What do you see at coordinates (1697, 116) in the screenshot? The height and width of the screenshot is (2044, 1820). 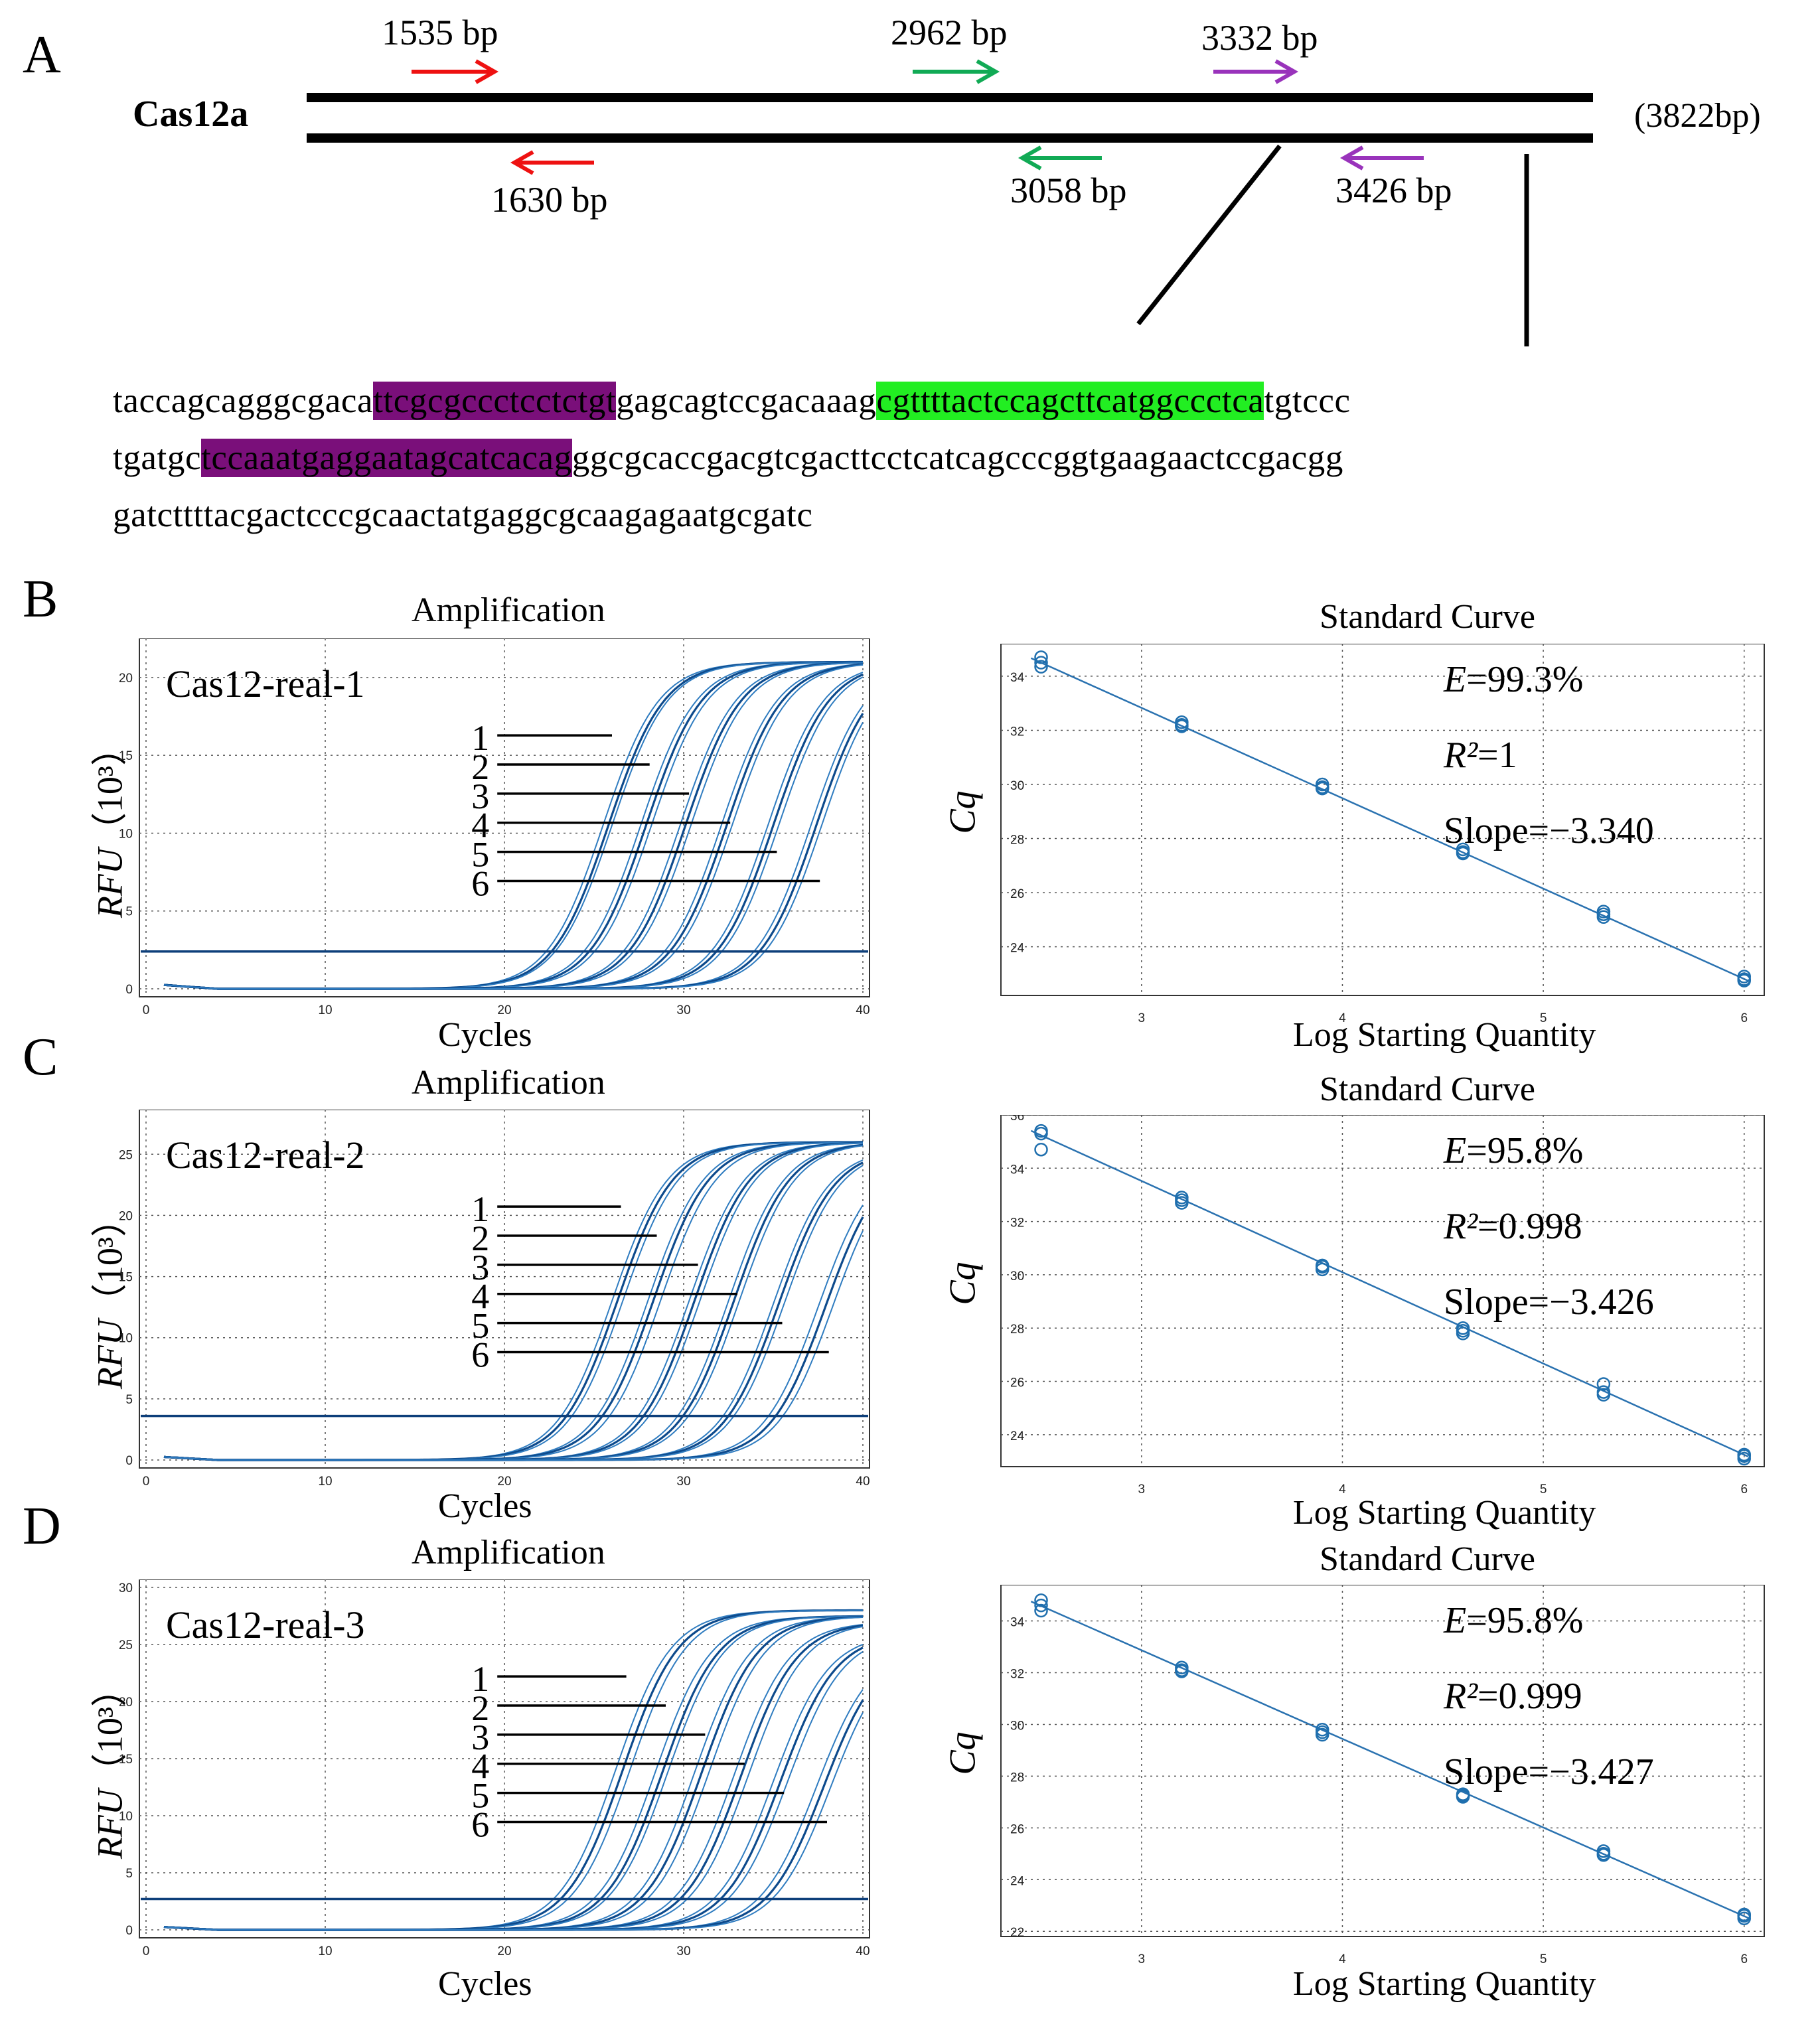 I see `gene-length-label: (3822bp)` at bounding box center [1697, 116].